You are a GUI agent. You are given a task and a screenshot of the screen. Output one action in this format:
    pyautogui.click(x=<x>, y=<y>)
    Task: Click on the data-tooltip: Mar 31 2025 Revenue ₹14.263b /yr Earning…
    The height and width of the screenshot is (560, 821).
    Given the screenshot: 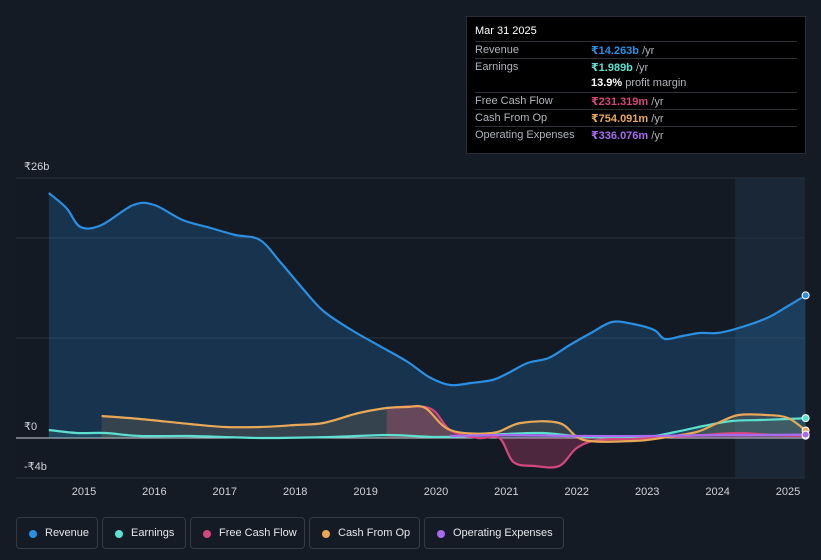 What is the action you would take?
    pyautogui.click(x=636, y=85)
    